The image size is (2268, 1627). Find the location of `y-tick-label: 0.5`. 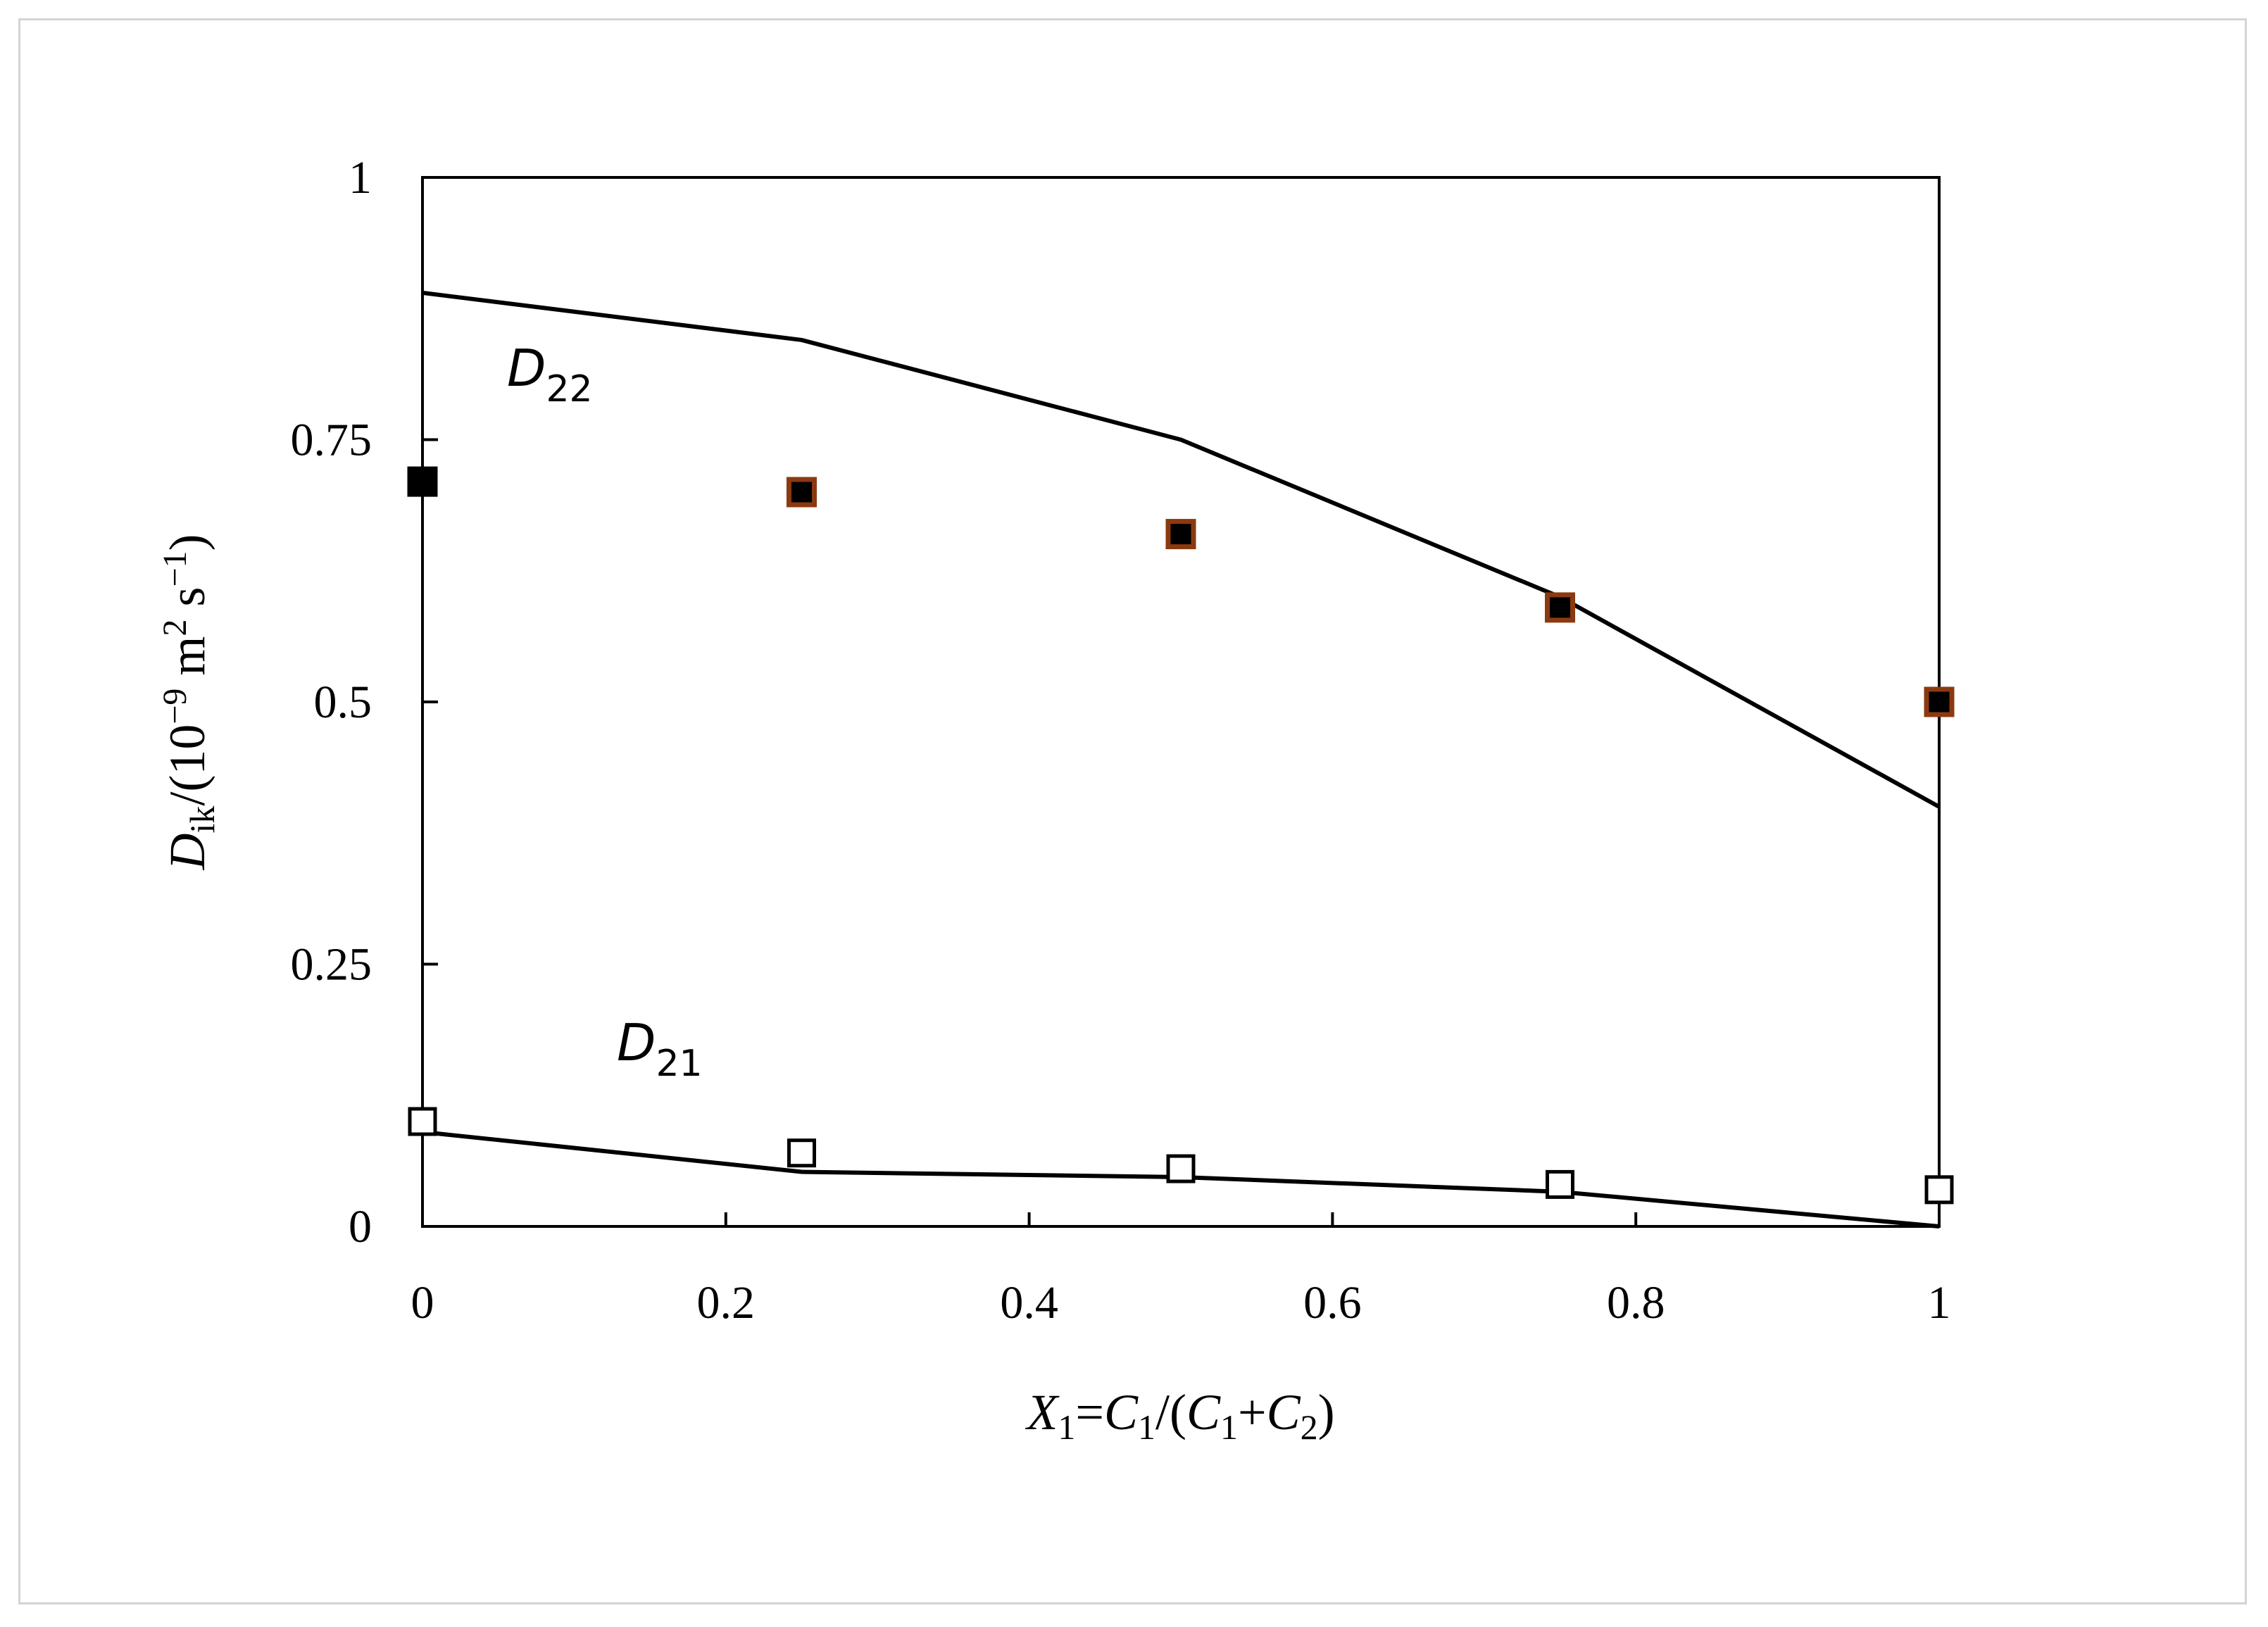

y-tick-label: 0.5 is located at coordinates (343, 702).